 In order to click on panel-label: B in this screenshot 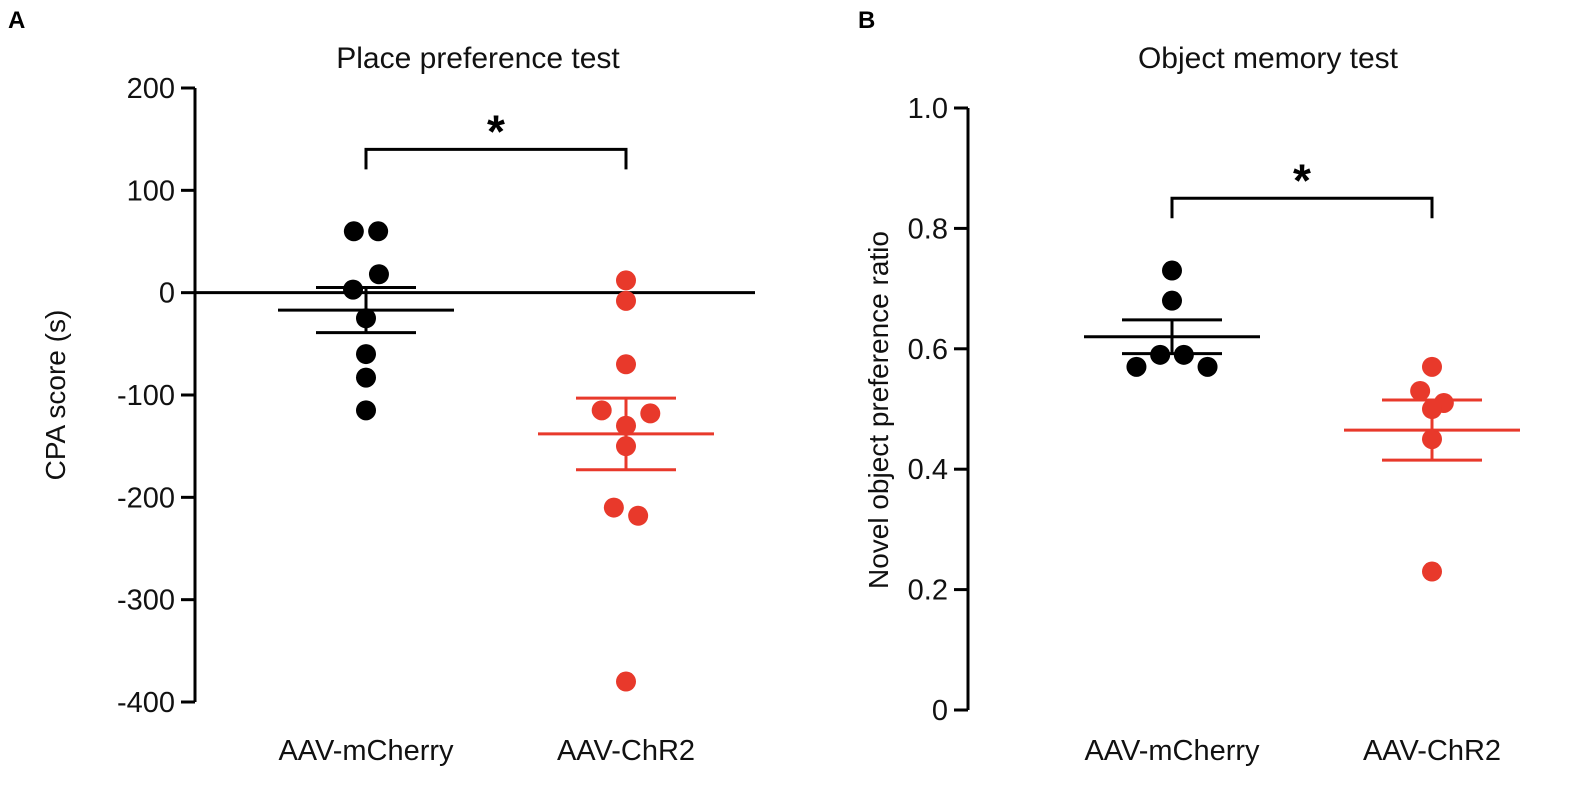, I will do `click(866, 20)`.